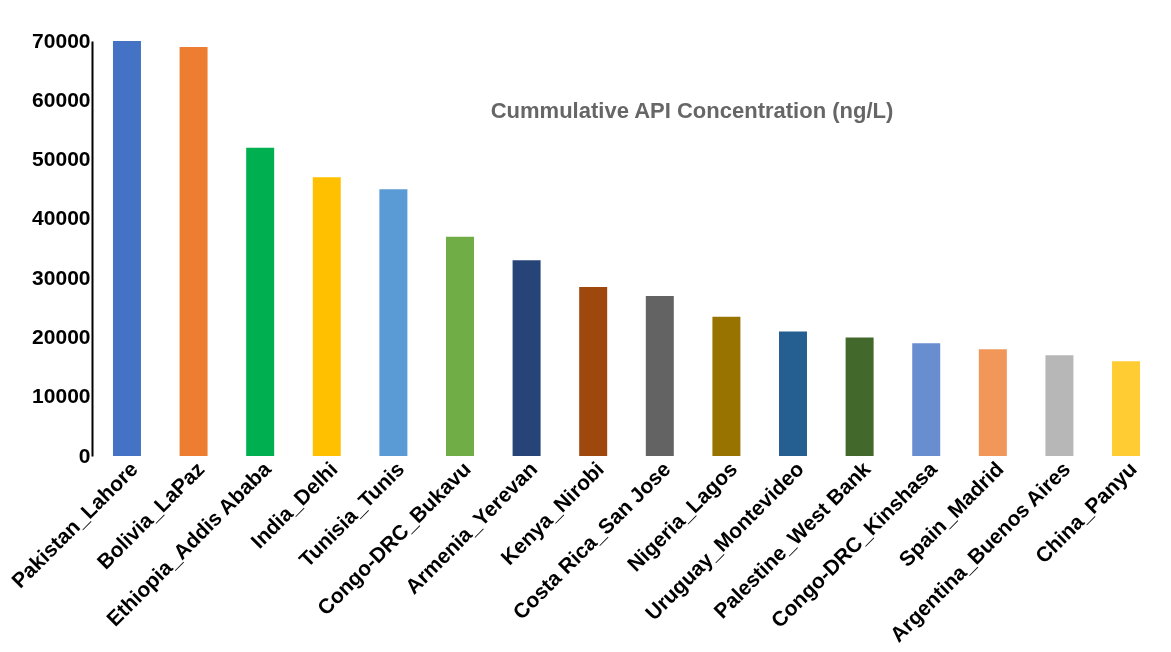 This screenshot has height=652, width=1171. What do you see at coordinates (61, 336) in the screenshot?
I see `y-tick-label: 20000` at bounding box center [61, 336].